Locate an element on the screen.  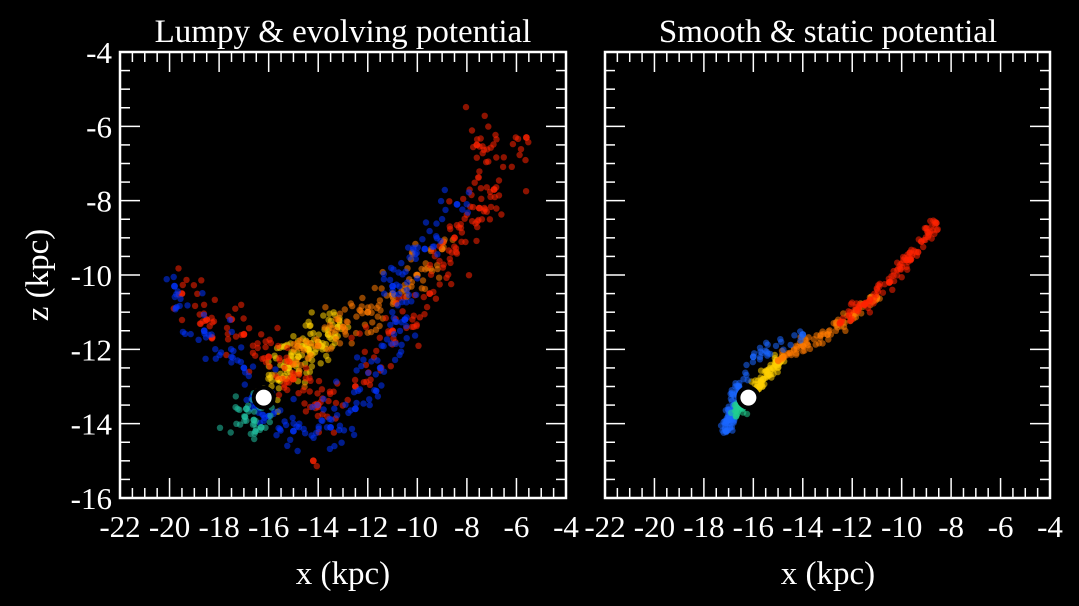
x-tick-label: -6 is located at coordinates (1001, 526).